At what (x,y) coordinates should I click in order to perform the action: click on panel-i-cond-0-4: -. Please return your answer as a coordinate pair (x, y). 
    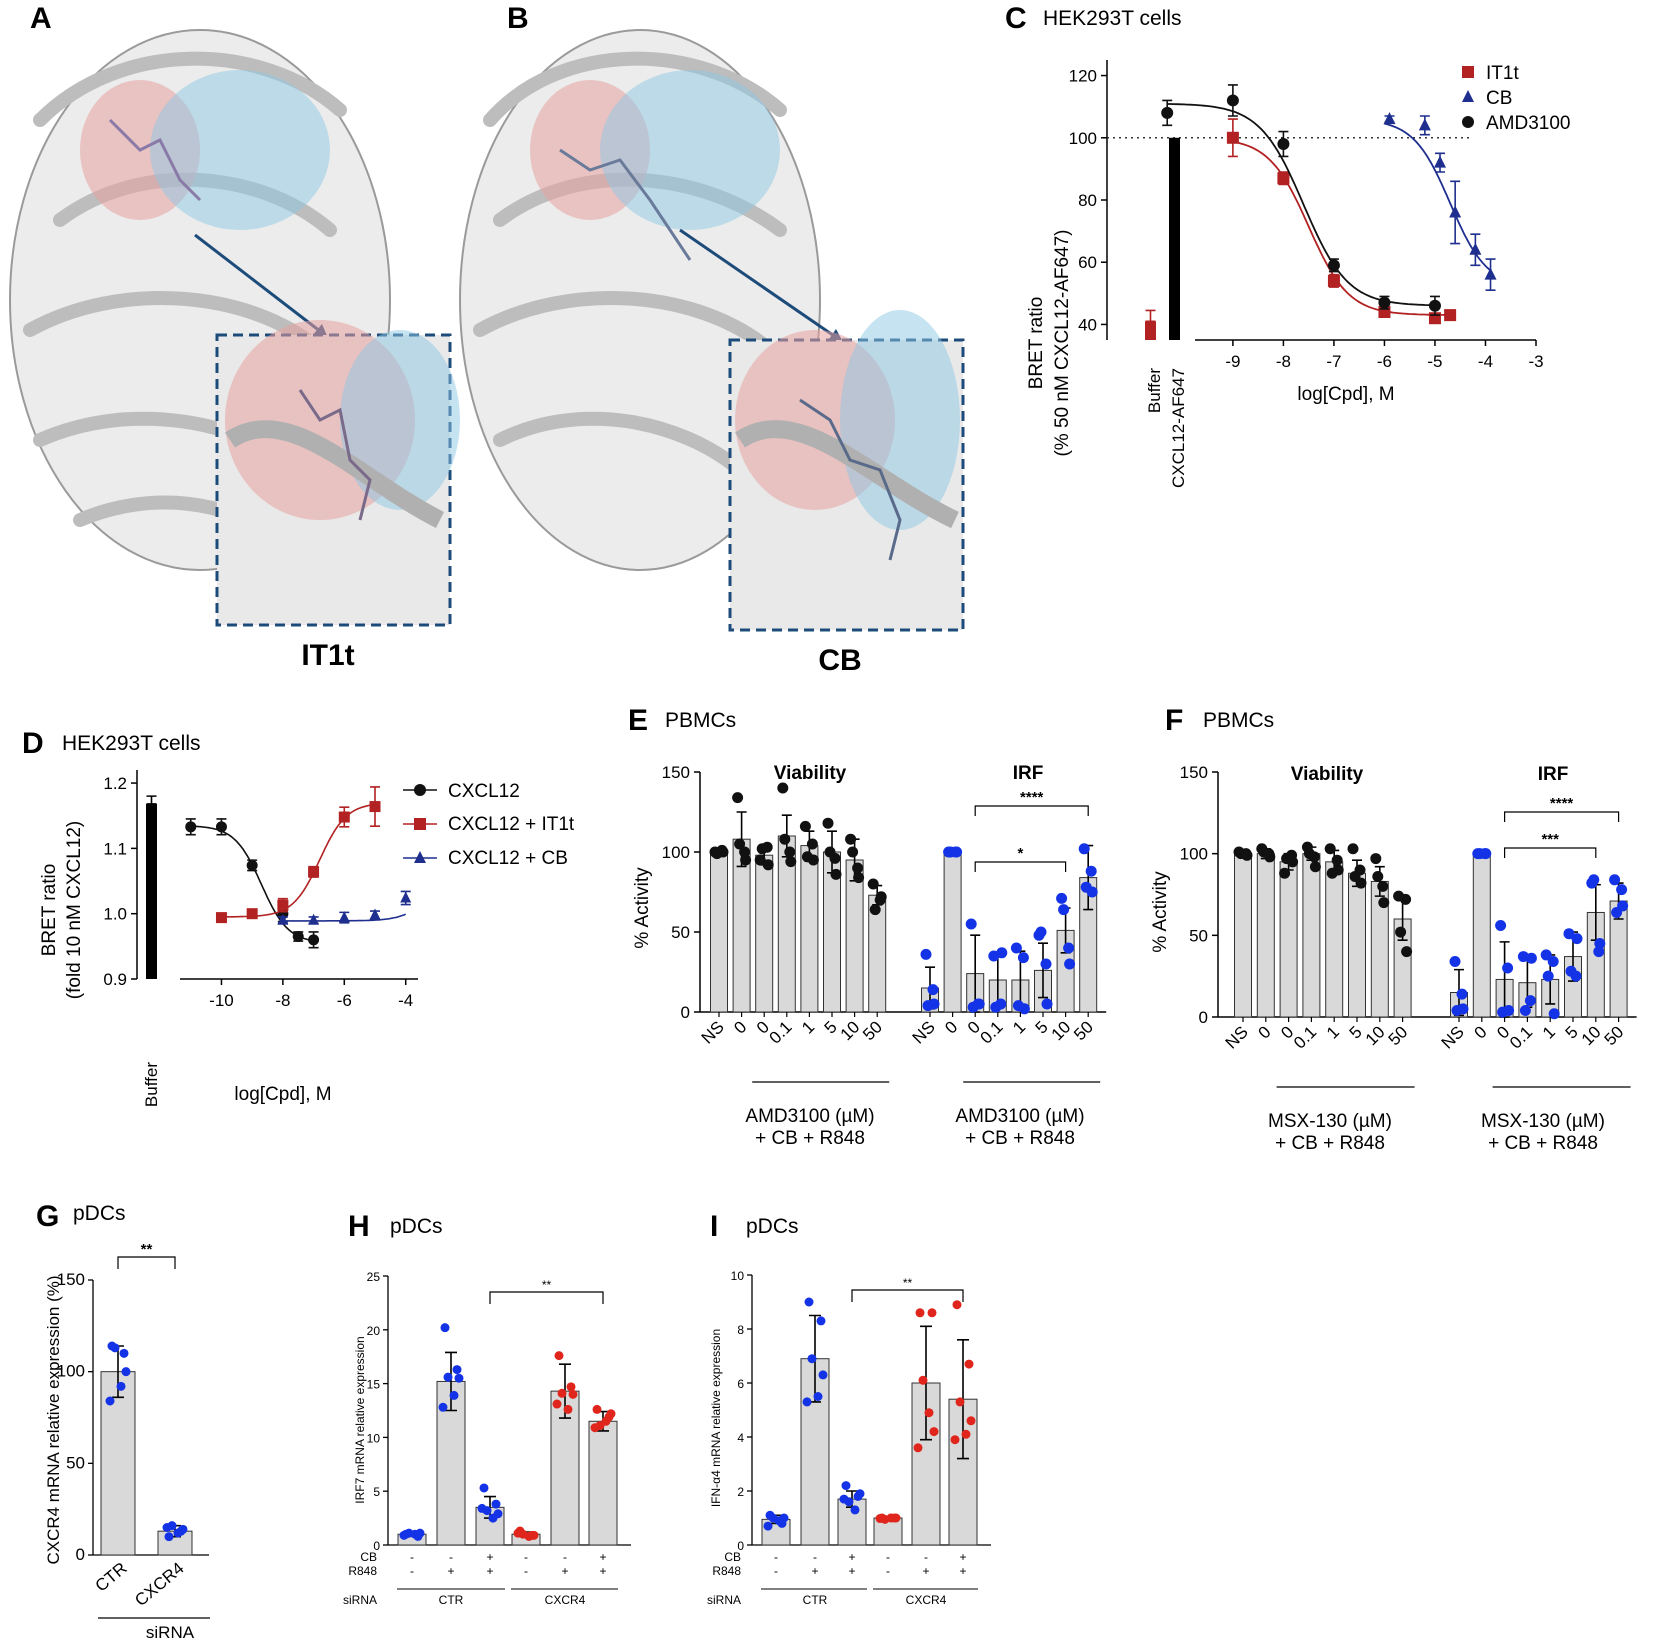
    Looking at the image, I should click on (926, 1557).